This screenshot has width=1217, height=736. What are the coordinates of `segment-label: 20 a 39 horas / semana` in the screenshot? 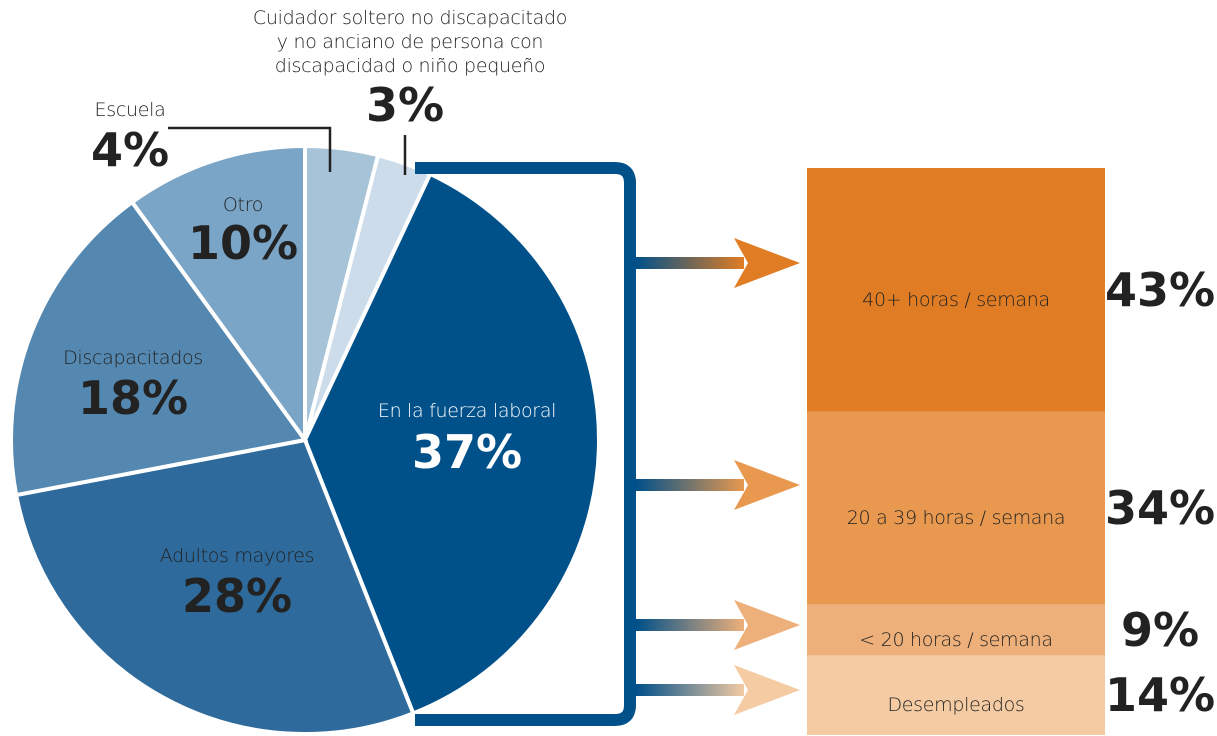 It's located at (956, 518).